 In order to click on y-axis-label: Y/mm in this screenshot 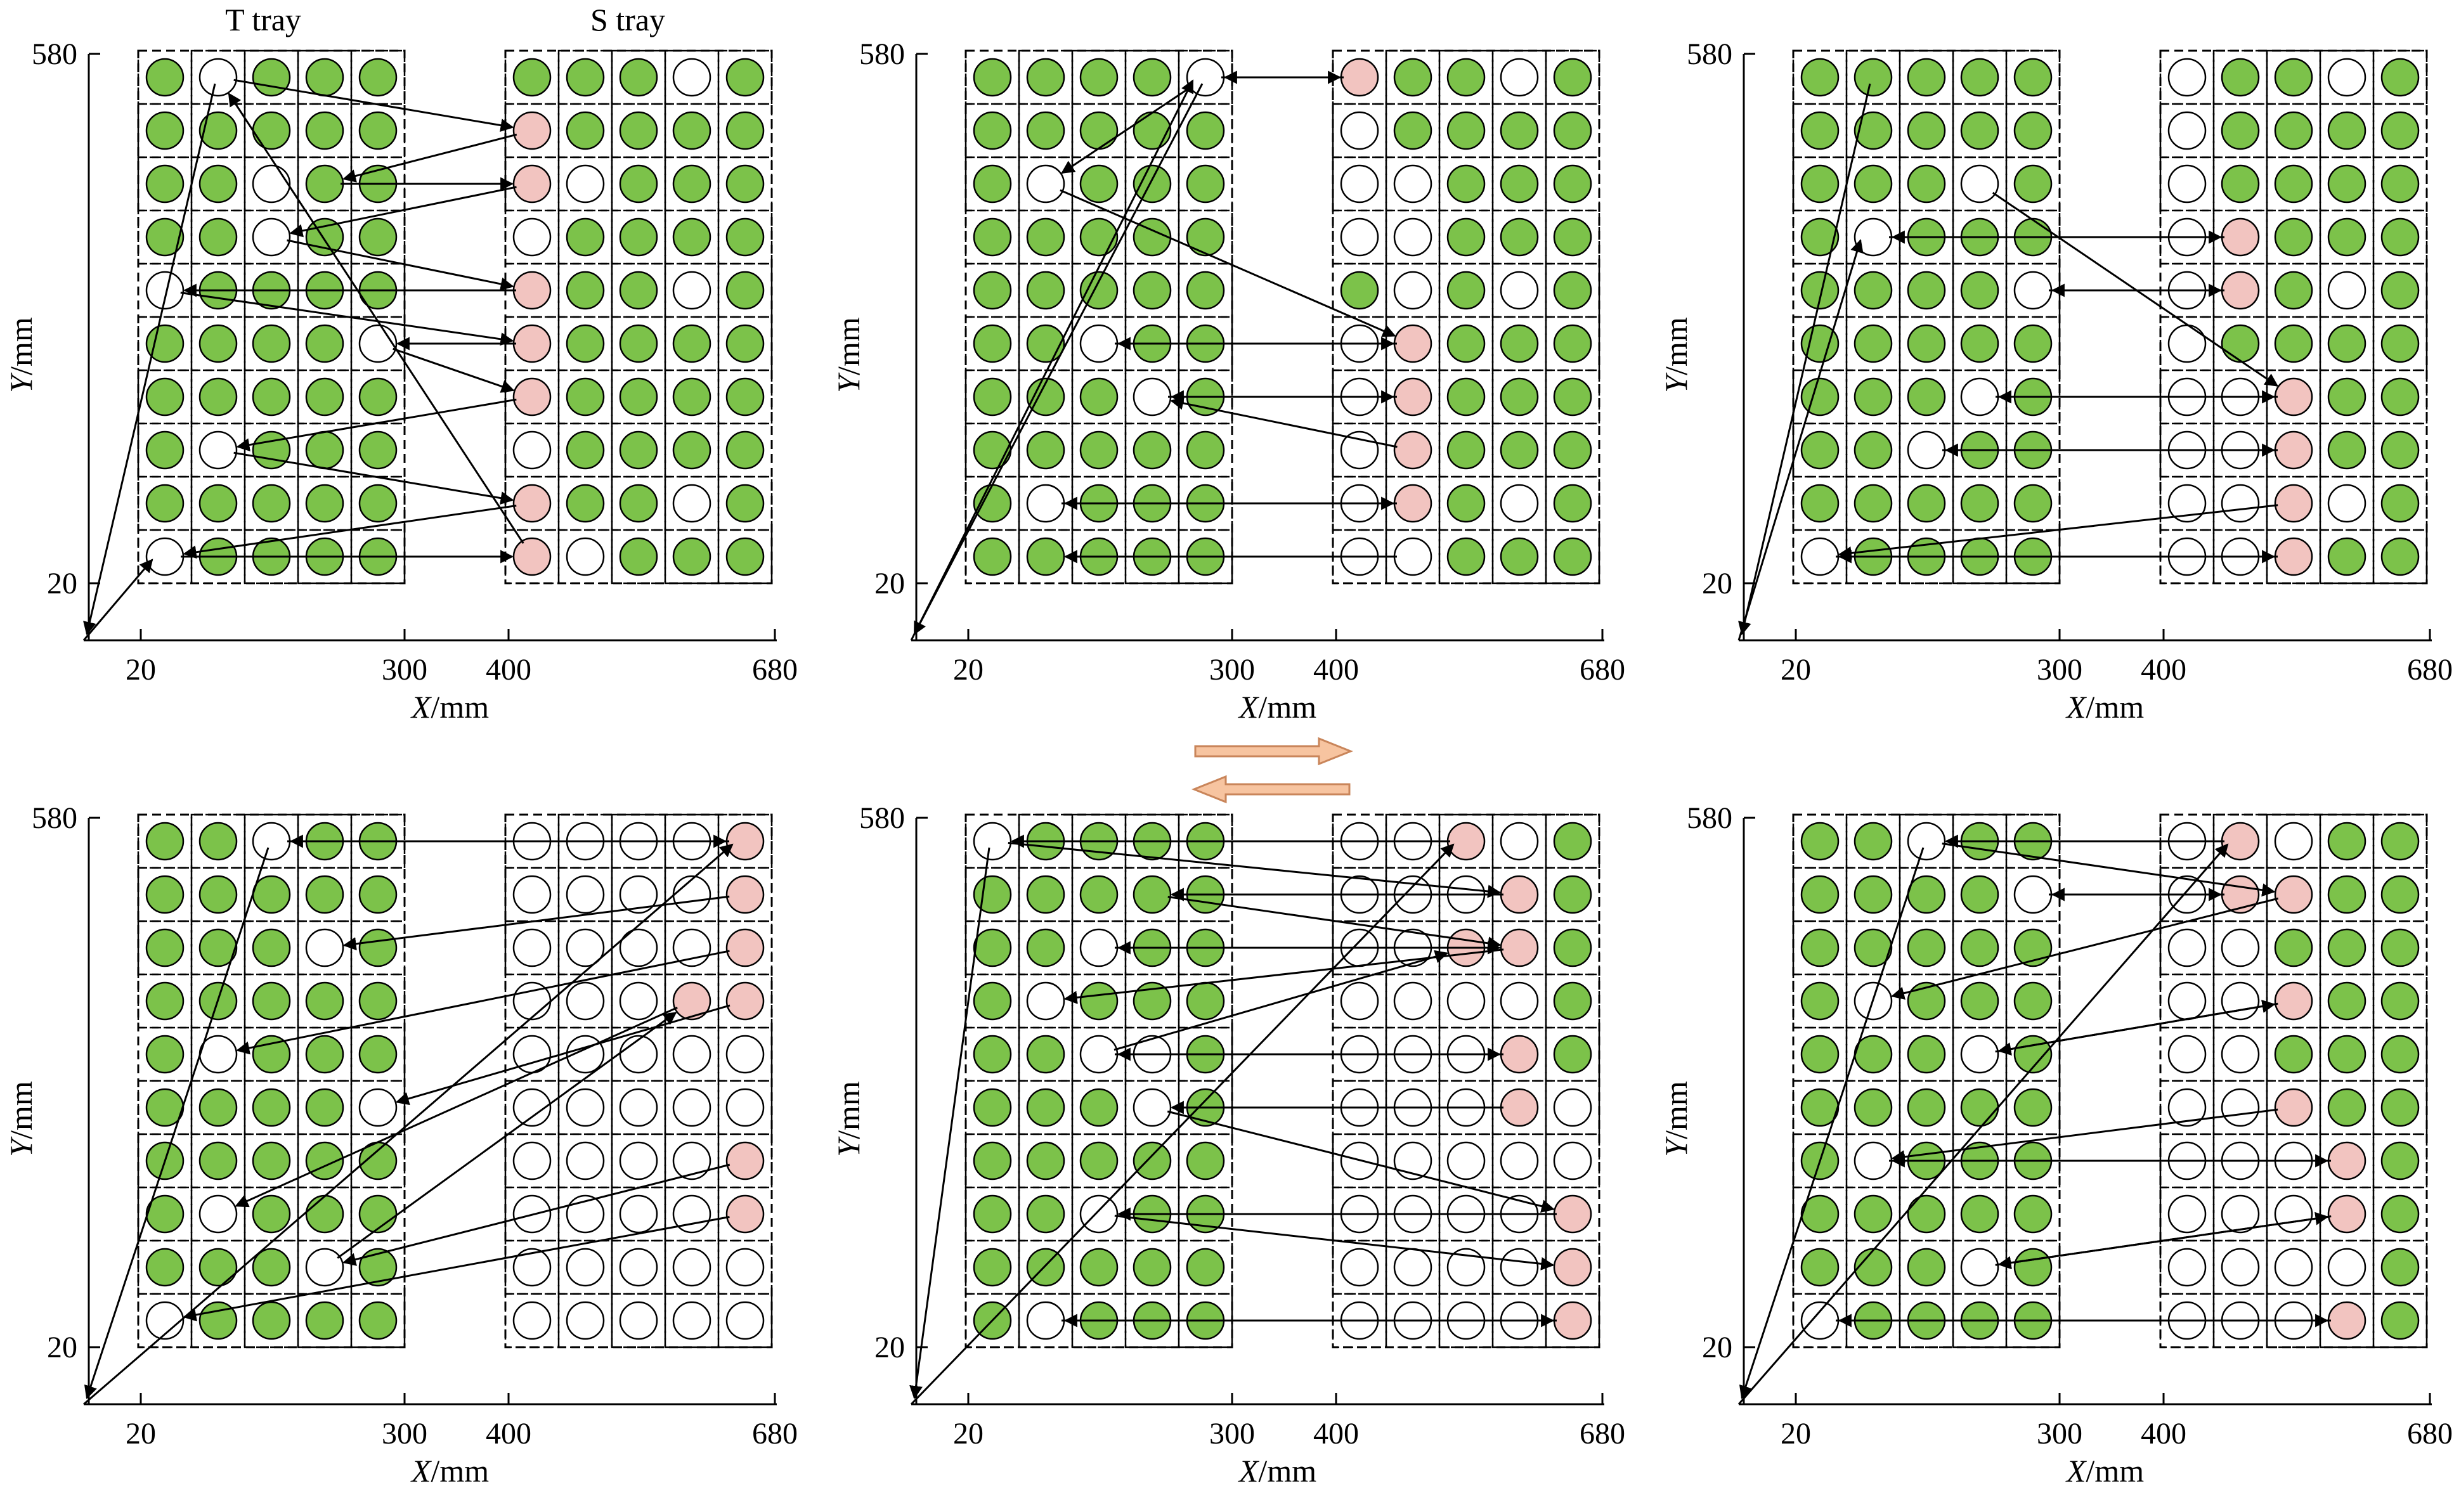, I will do `click(848, 1119)`.